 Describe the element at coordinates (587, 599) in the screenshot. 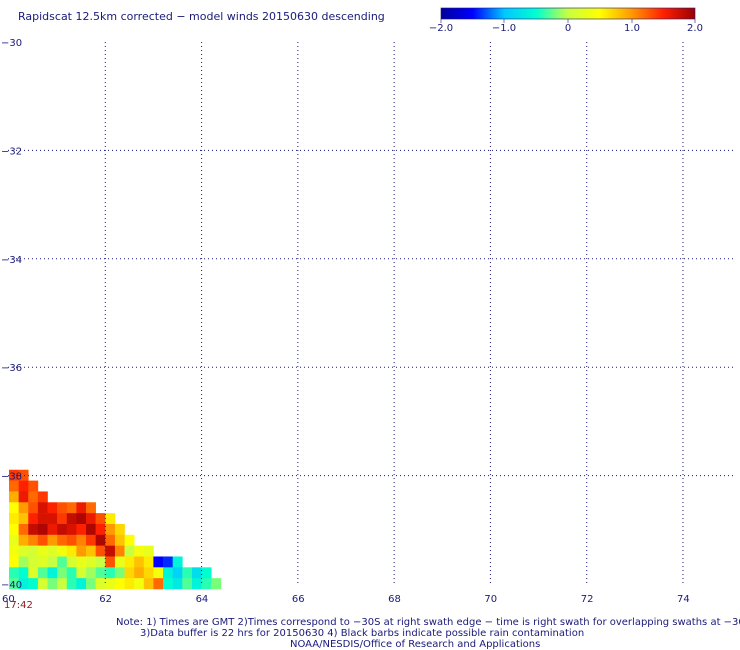

I see `x-tick-label: 72` at that location.